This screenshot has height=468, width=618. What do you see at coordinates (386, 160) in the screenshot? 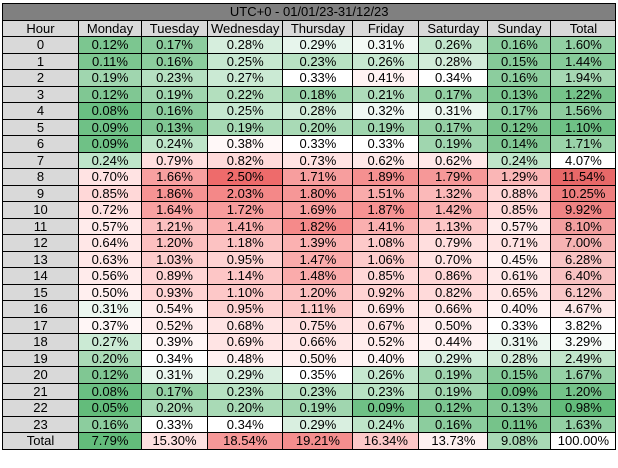
I see `friday-cell: 0.62%` at bounding box center [386, 160].